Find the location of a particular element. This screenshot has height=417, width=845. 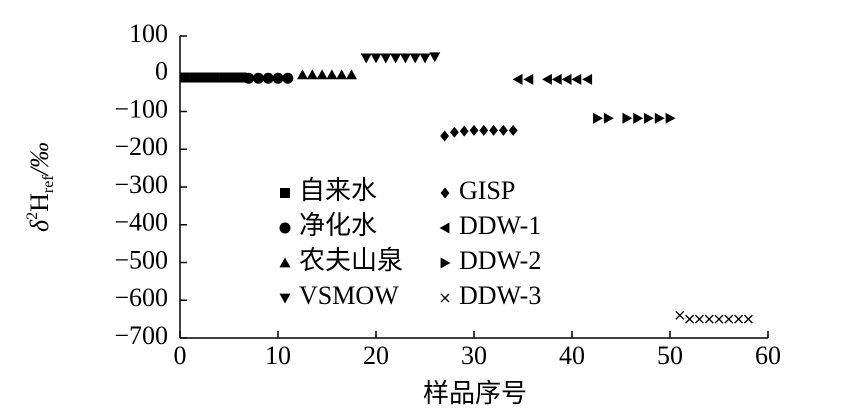

legend-label: 自来水 is located at coordinates (338, 190).